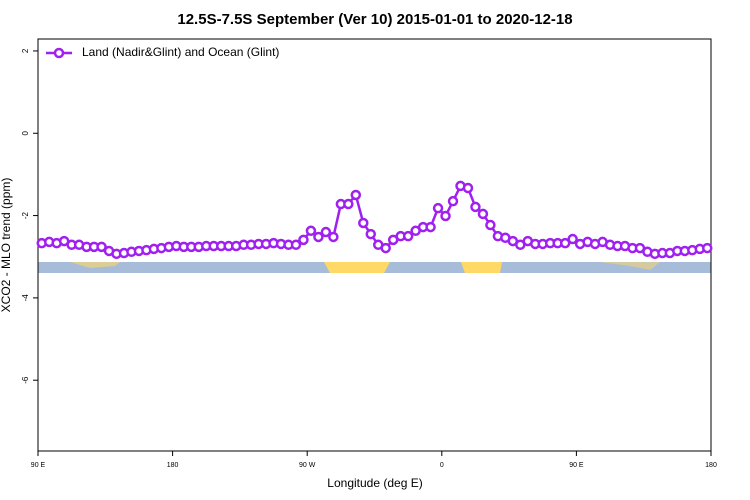  Describe the element at coordinates (357, 267) in the screenshot. I see `land-africa` at that location.